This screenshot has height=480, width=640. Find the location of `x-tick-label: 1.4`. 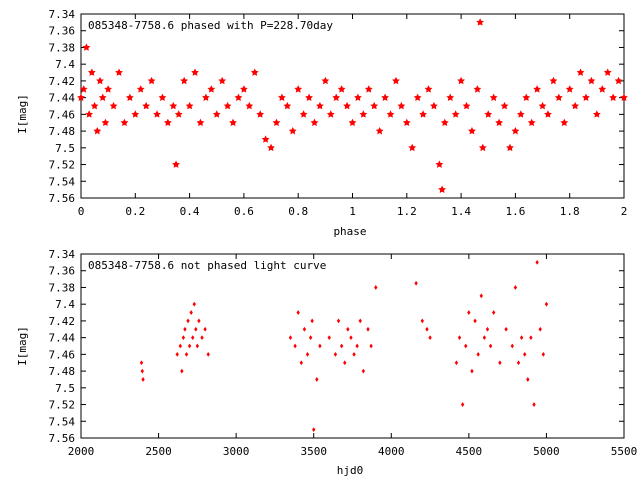

x-tick-label: 1.4 is located at coordinates (461, 211).